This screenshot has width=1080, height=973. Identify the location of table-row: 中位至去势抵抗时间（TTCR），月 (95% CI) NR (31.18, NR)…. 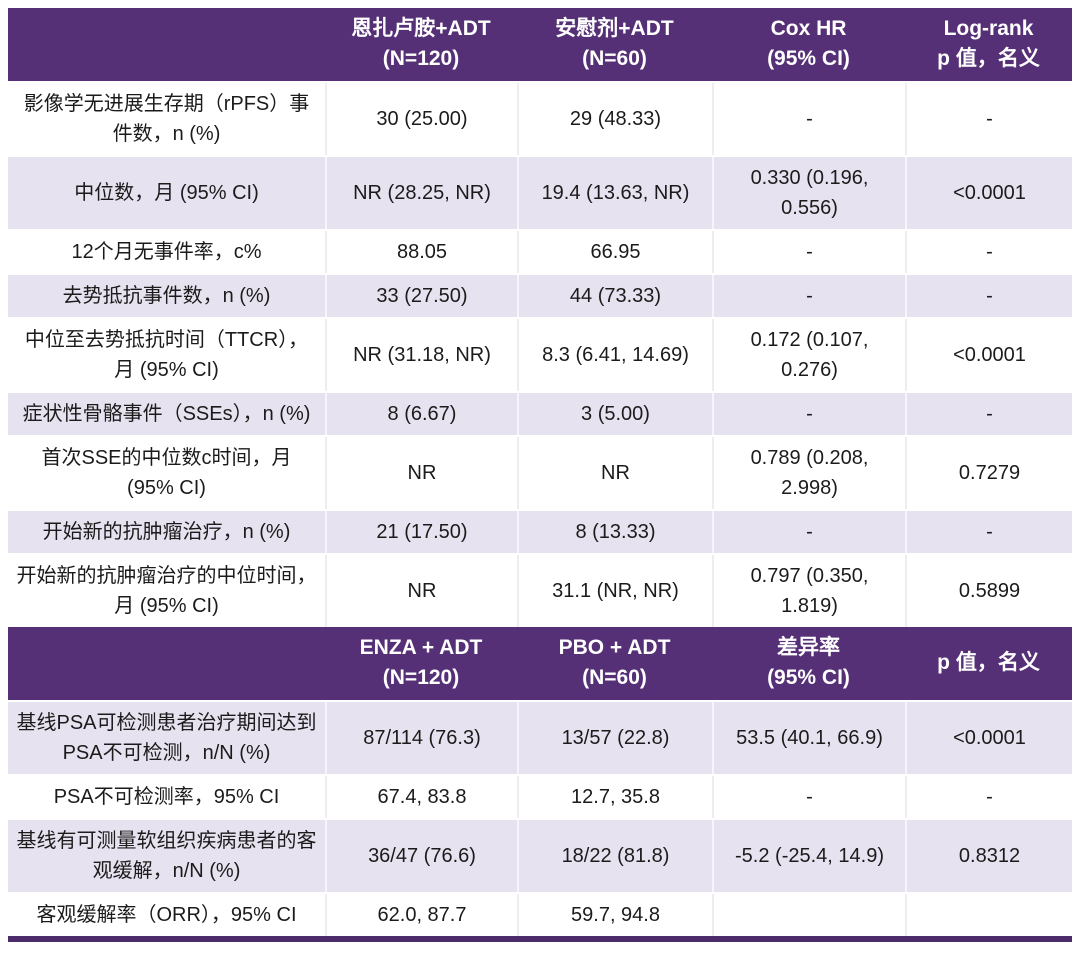
(540, 353).